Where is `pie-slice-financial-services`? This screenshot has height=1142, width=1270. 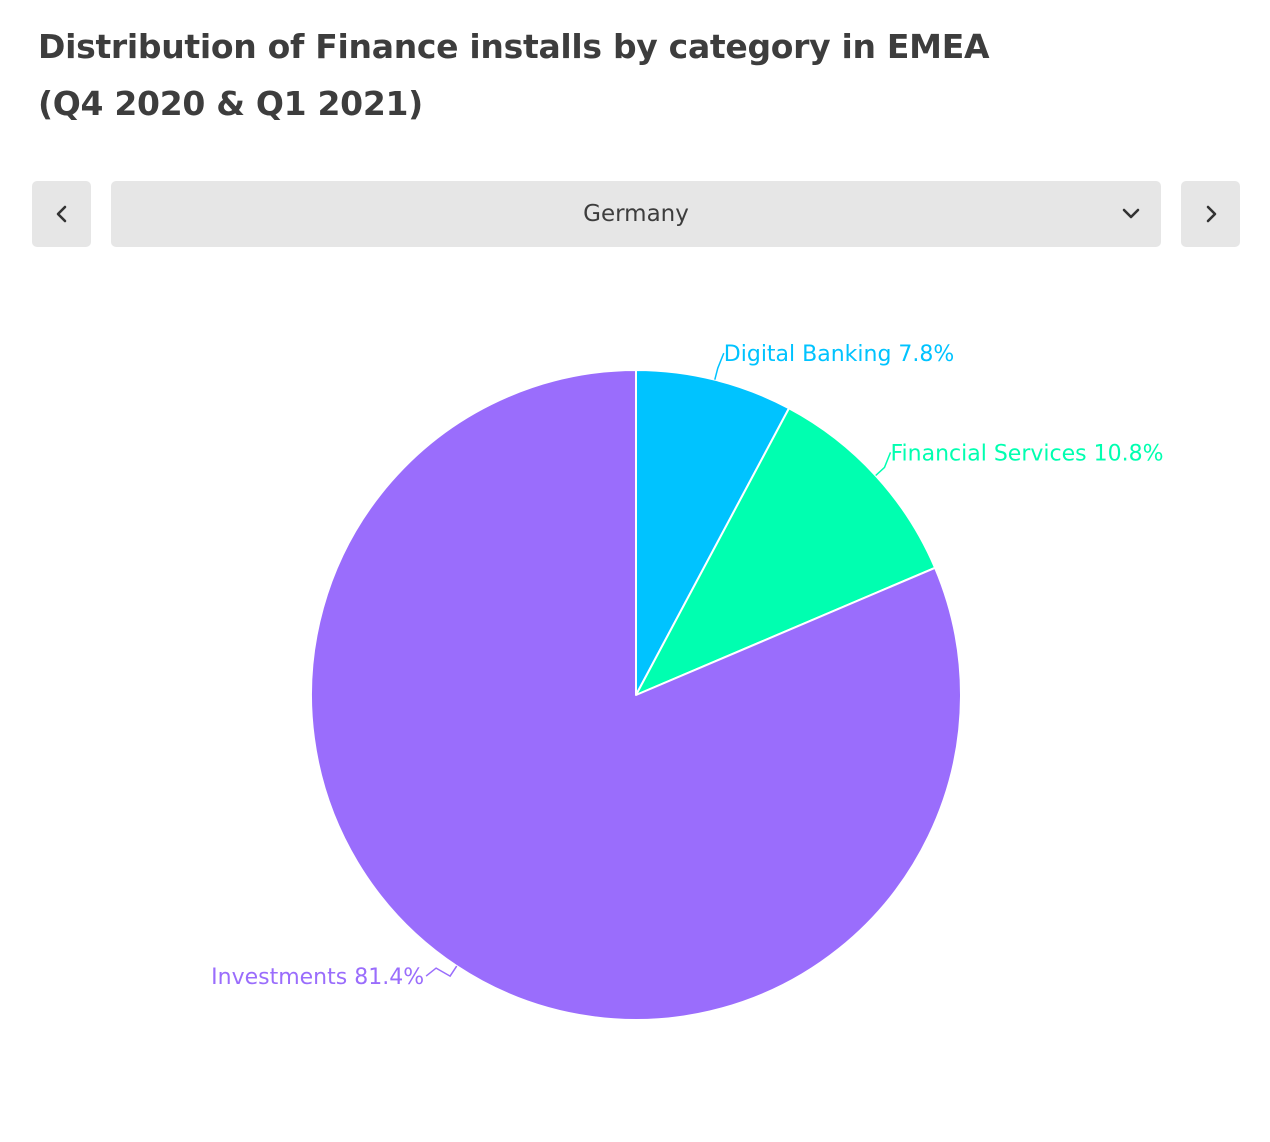 pie-slice-financial-services is located at coordinates (786, 551).